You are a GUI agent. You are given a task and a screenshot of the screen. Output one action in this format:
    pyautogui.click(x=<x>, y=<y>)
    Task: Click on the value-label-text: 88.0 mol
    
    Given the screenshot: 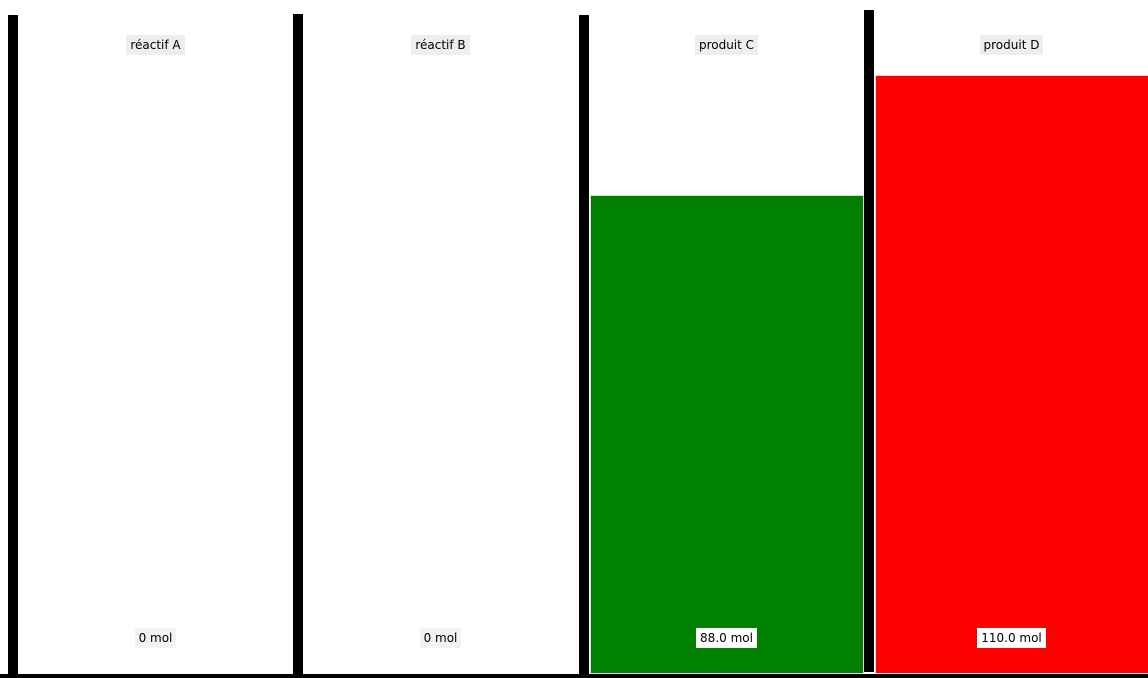 What is the action you would take?
    pyautogui.click(x=726, y=638)
    